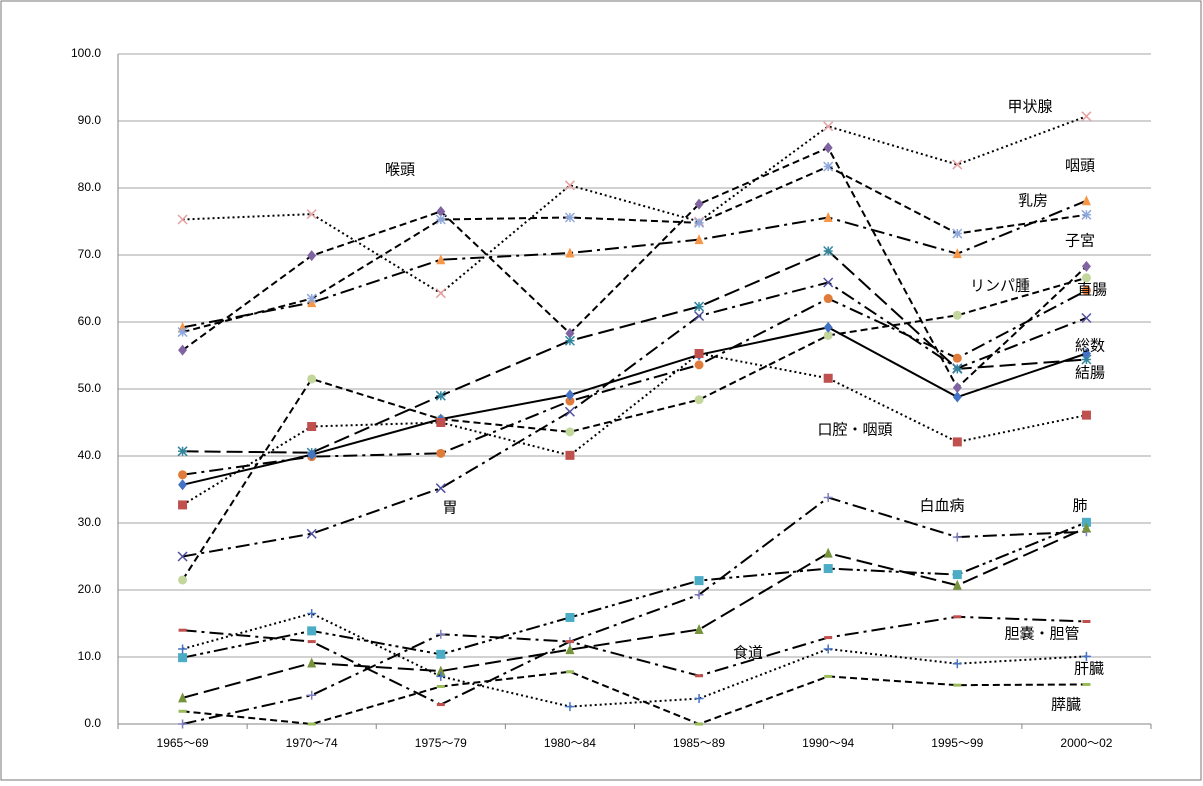  Describe the element at coordinates (1089, 669) in the screenshot. I see `annotation: 肝臓` at that location.